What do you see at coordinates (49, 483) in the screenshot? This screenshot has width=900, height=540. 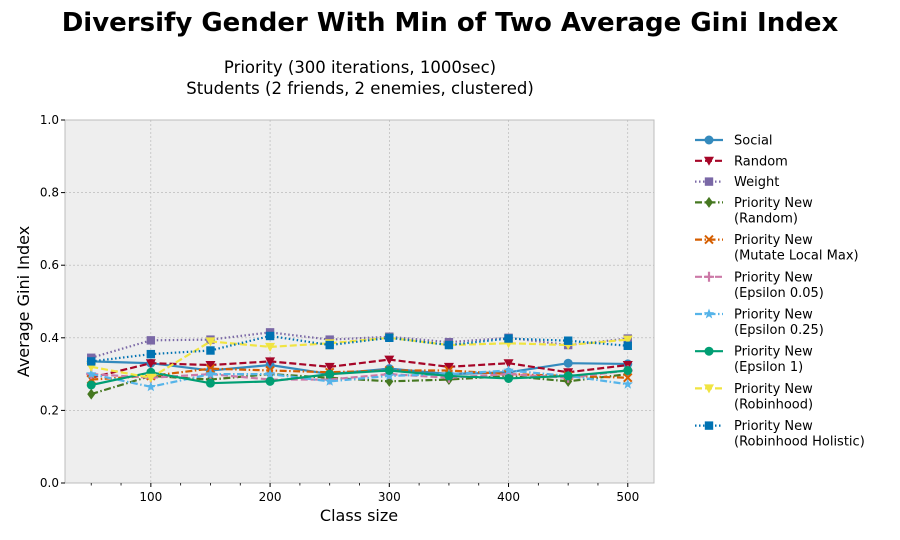 I see `y-tick-label: 0.0` at bounding box center [49, 483].